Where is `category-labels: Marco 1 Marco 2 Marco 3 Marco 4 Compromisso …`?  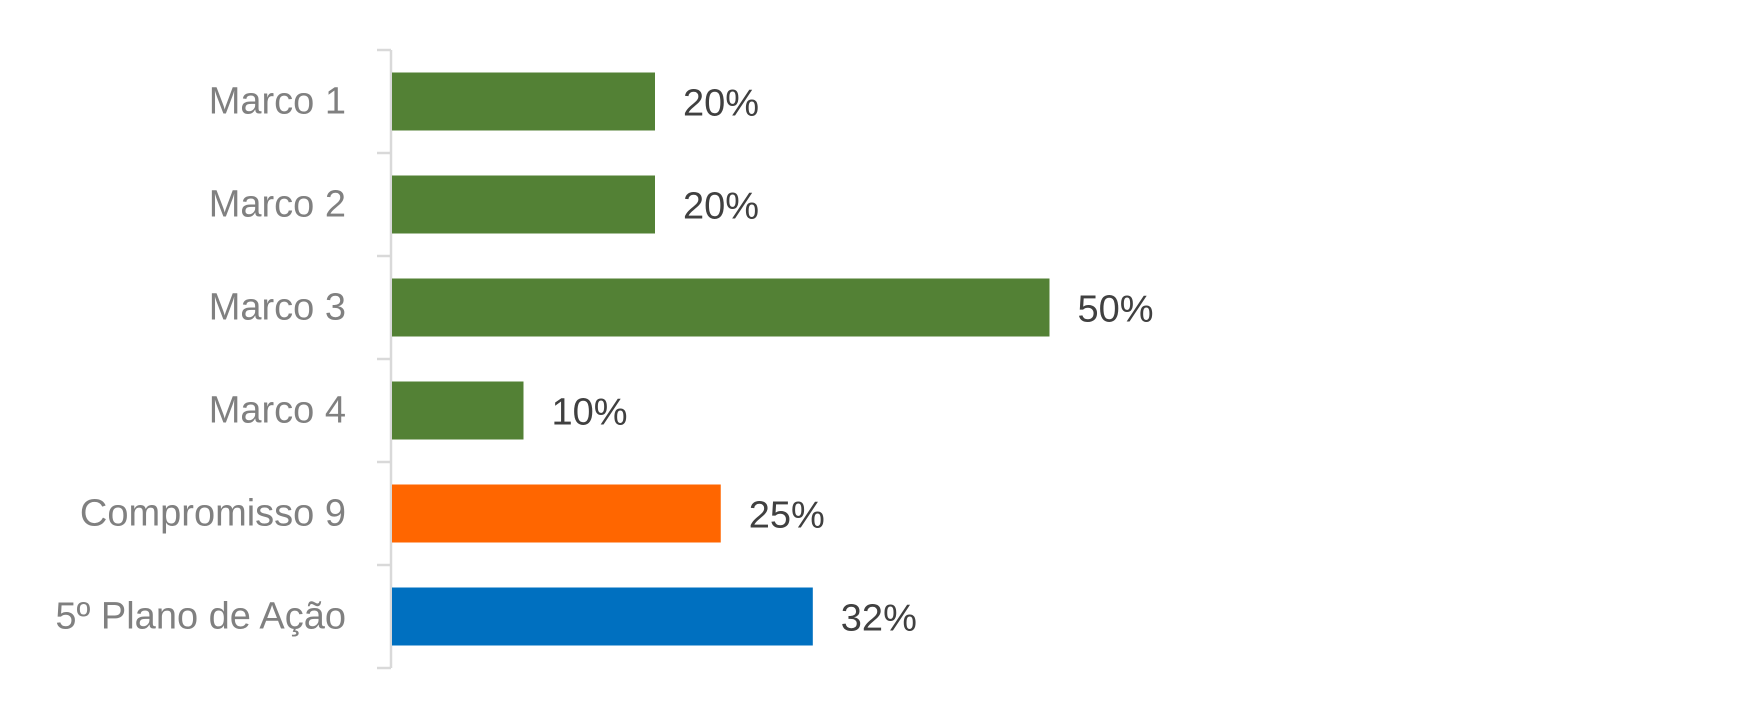
category-labels: Marco 1 Marco 2 Marco 3 Marco 4 Compromisso … is located at coordinates (200, 359).